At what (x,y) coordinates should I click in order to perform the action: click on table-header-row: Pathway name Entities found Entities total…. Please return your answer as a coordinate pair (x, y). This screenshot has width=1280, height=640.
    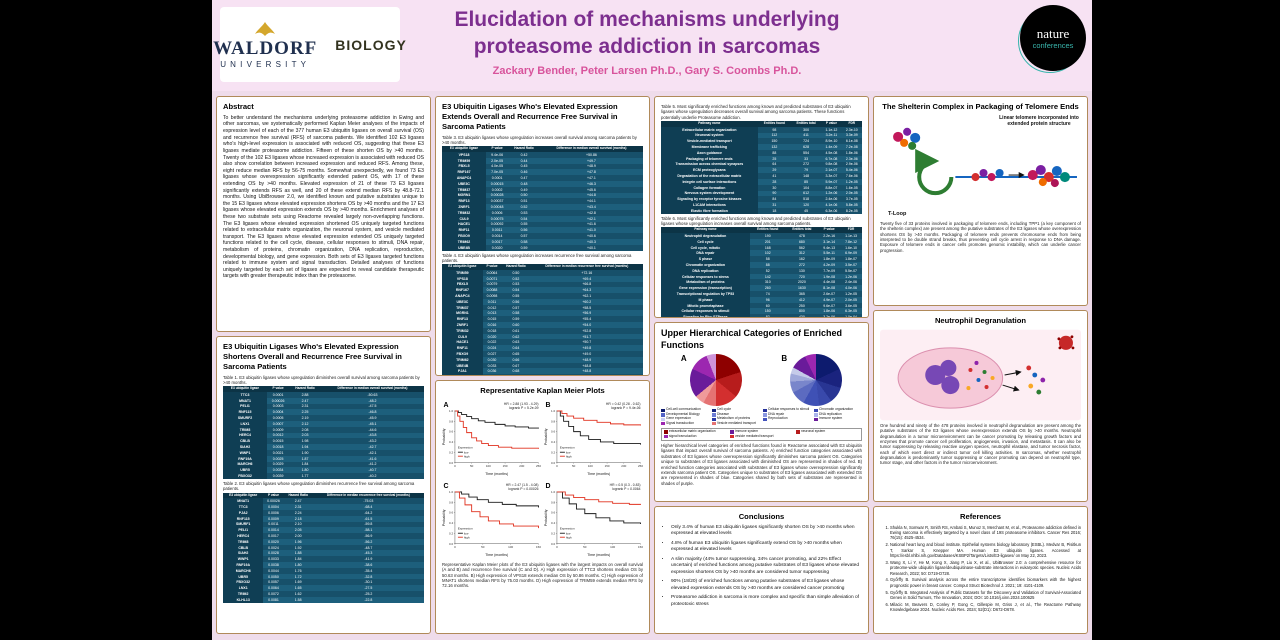
    Looking at the image, I should click on (761, 230).